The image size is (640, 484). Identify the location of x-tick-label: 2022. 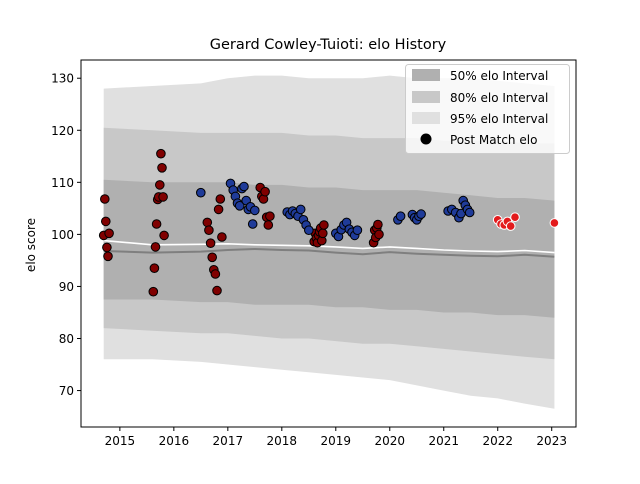
(497, 441).